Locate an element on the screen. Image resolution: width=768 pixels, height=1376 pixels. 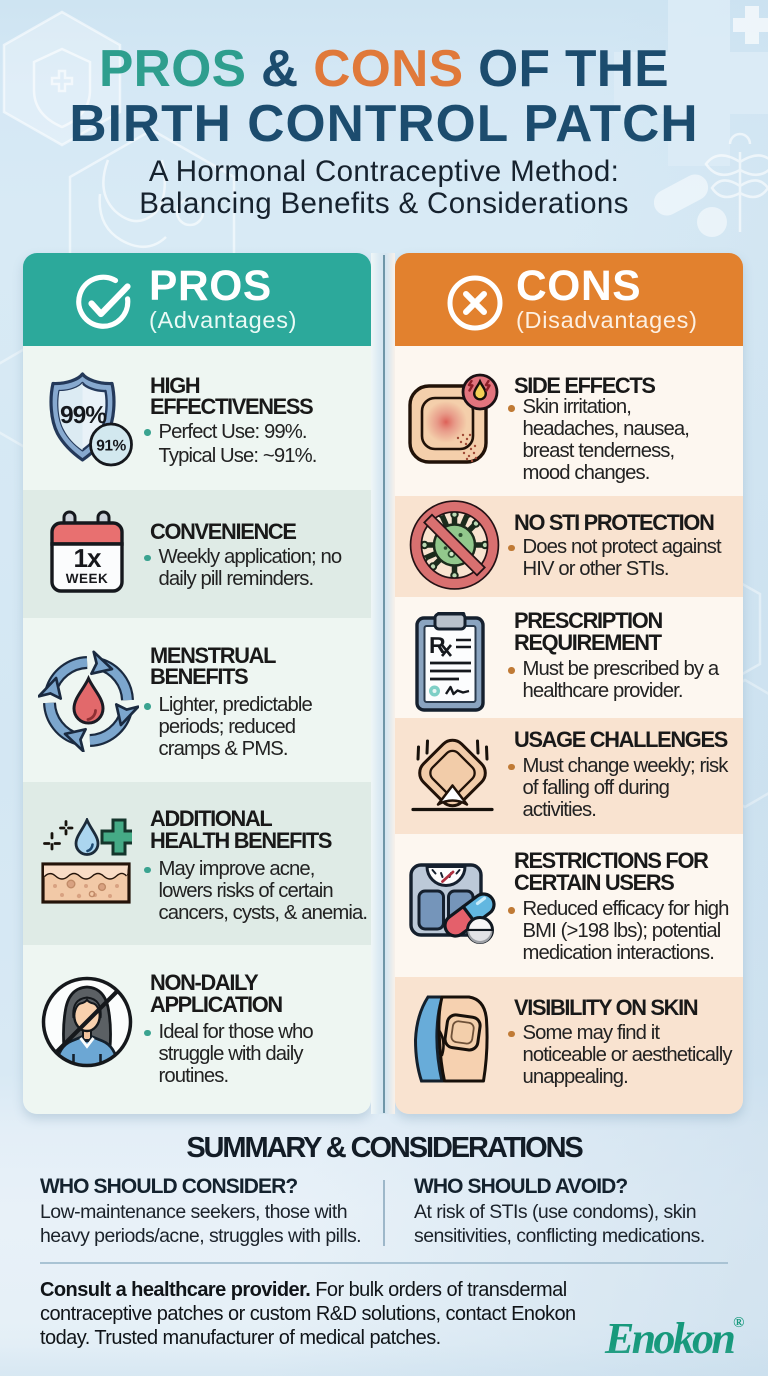
svg-text: 91% is located at coordinates (111, 445).